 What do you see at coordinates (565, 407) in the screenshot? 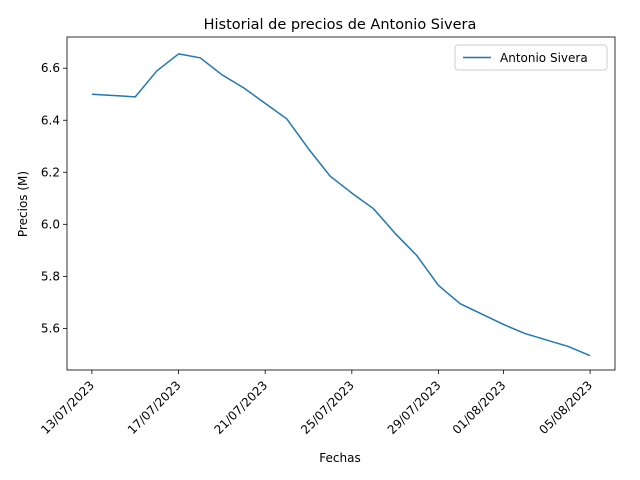
I see `x-tick-label: 05/08/2023` at bounding box center [565, 407].